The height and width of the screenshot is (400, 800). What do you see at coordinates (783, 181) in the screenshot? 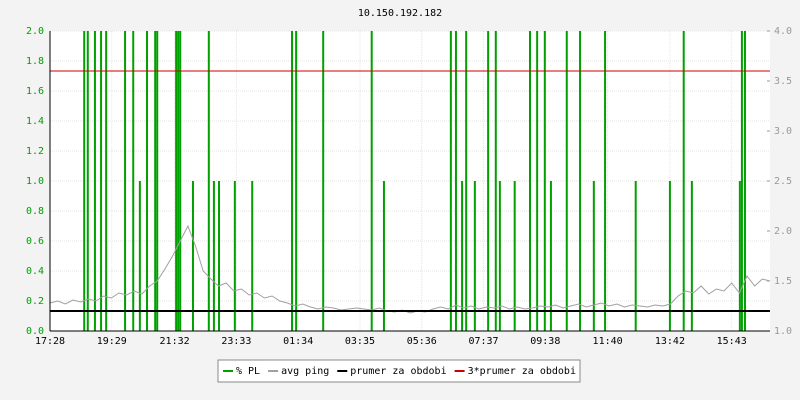
I see `y2-tick-label: 2.5` at bounding box center [783, 181].